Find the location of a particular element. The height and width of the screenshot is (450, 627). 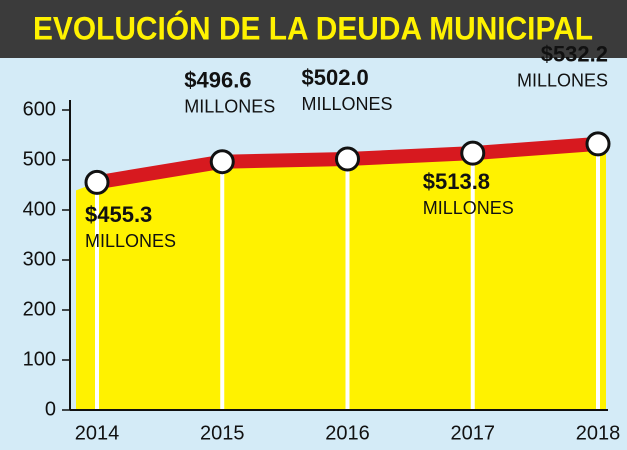

y-tick-label: 0 is located at coordinates (50, 409).